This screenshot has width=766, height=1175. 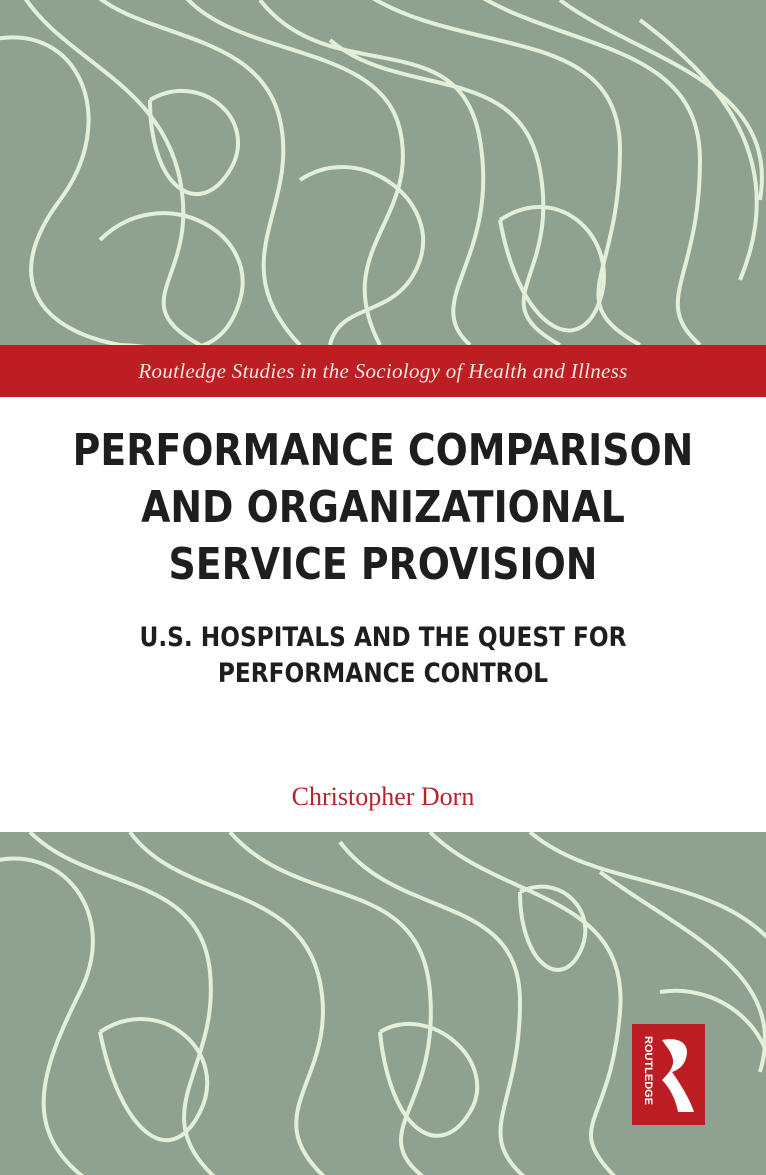 I want to click on logo-wordmark: ROUTLEDGE, so click(x=648, y=1070).